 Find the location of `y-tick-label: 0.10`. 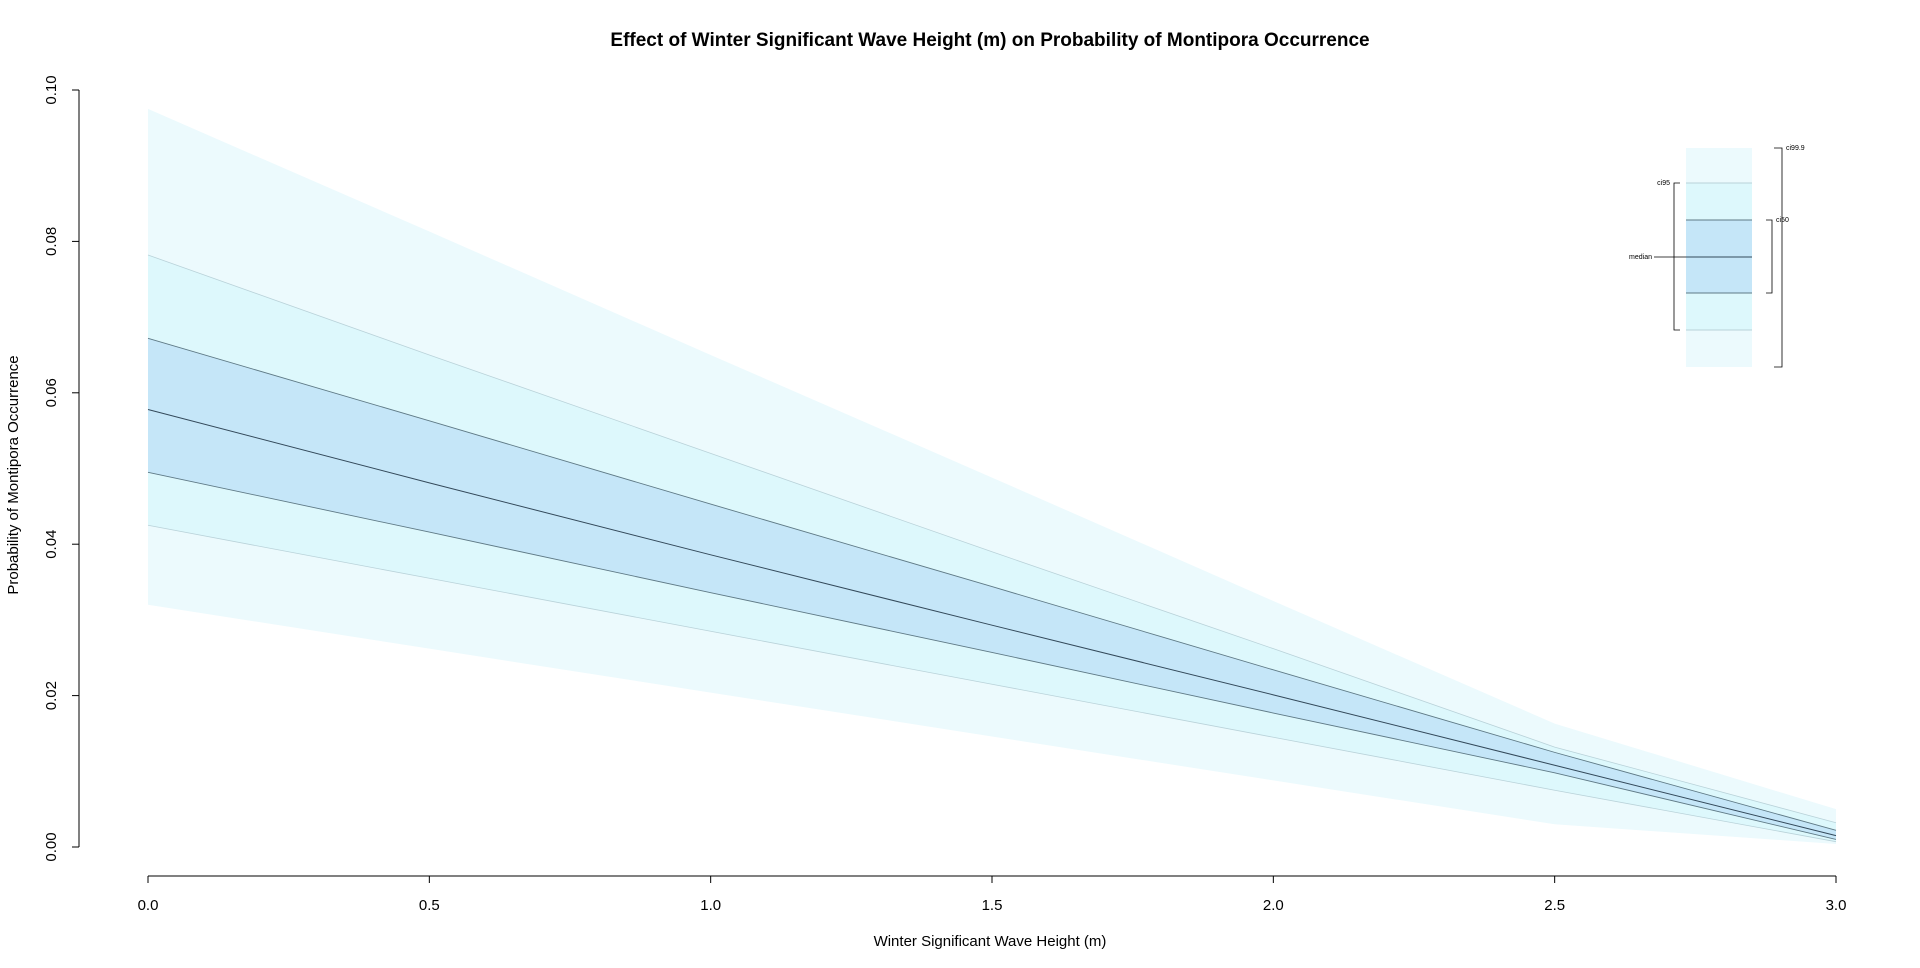

y-tick-label: 0.10 is located at coordinates (51, 89).